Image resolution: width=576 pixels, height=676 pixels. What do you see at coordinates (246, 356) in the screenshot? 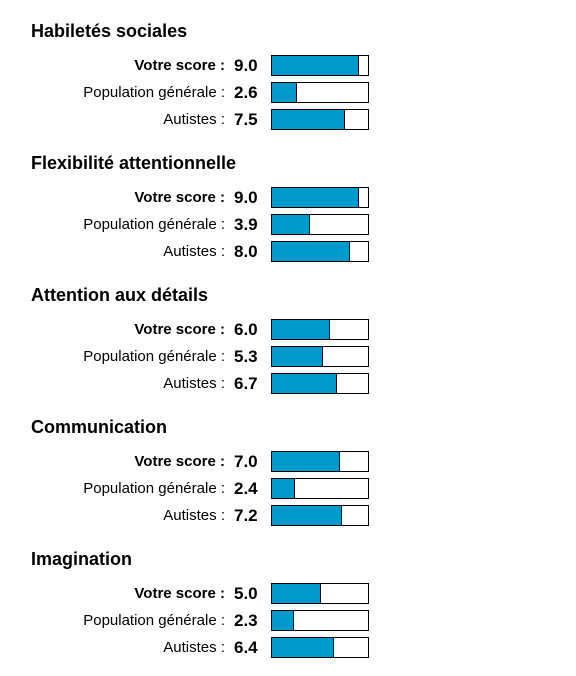
I see `row-value-label: 5.3` at bounding box center [246, 356].